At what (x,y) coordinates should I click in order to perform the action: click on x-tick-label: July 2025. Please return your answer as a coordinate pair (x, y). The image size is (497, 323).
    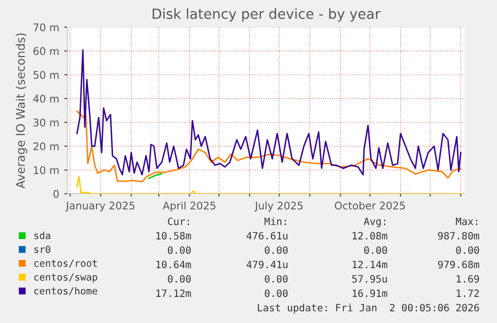
    Looking at the image, I should click on (278, 206).